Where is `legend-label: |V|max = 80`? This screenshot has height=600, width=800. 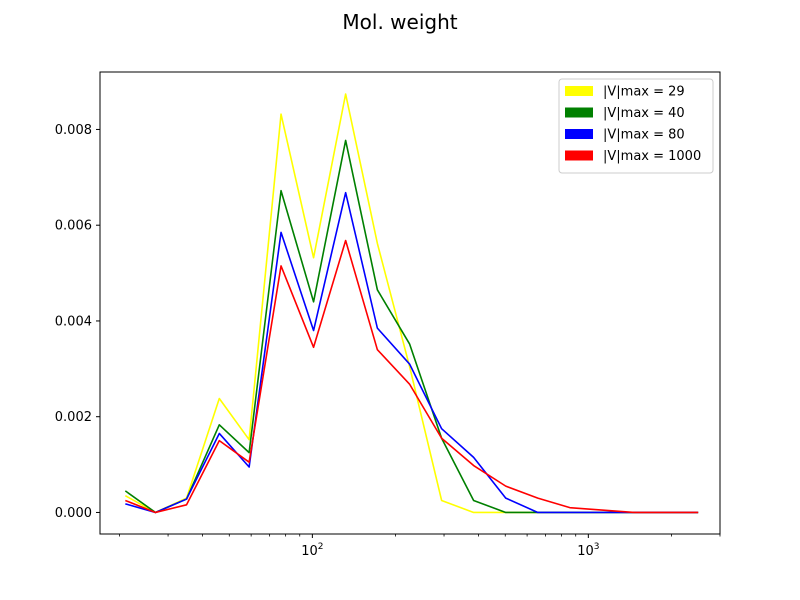 legend-label: |V|max = 80 is located at coordinates (644, 135).